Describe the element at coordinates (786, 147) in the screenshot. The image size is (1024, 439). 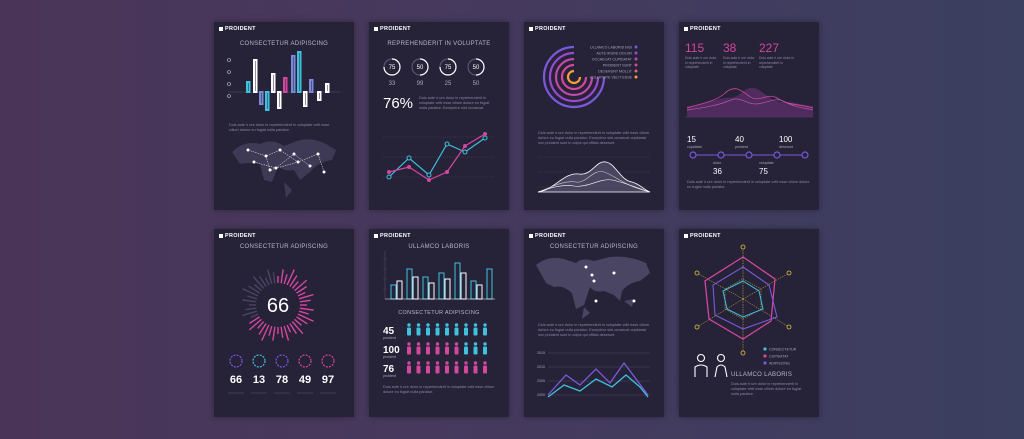
I see `milestone-label: deserunt` at that location.